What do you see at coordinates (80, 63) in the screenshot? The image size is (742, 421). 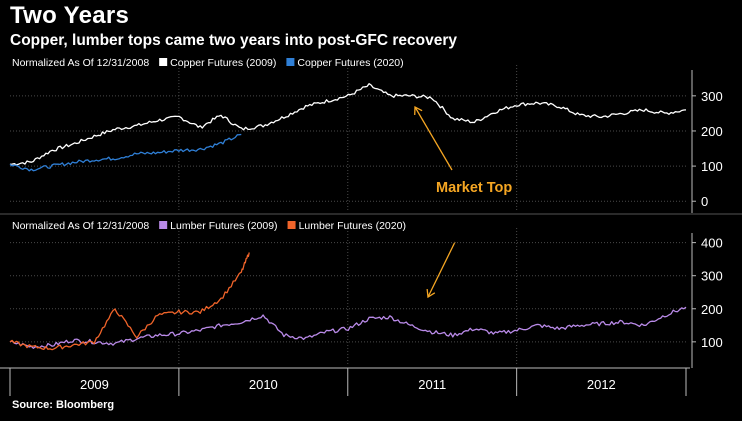 I see `copper-legend-prefix: Normalized As Of 12/31/2008` at bounding box center [80, 63].